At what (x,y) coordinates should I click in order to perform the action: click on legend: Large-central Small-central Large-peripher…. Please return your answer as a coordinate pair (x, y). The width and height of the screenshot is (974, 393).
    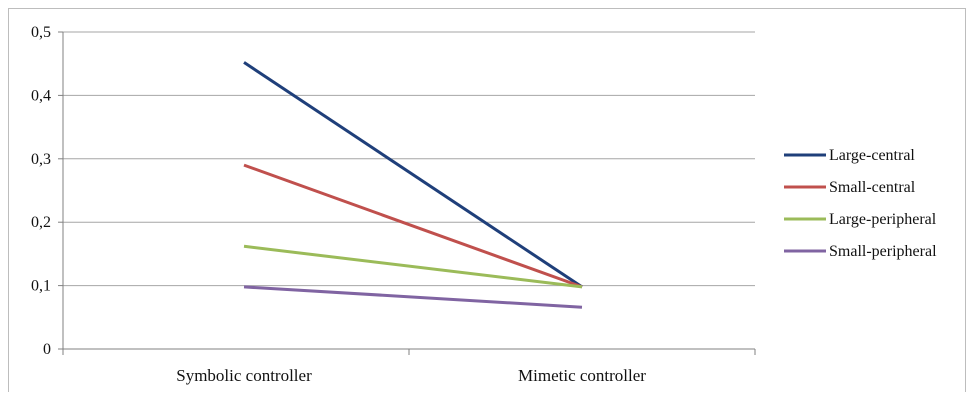
    Looking at the image, I should click on (860, 203).